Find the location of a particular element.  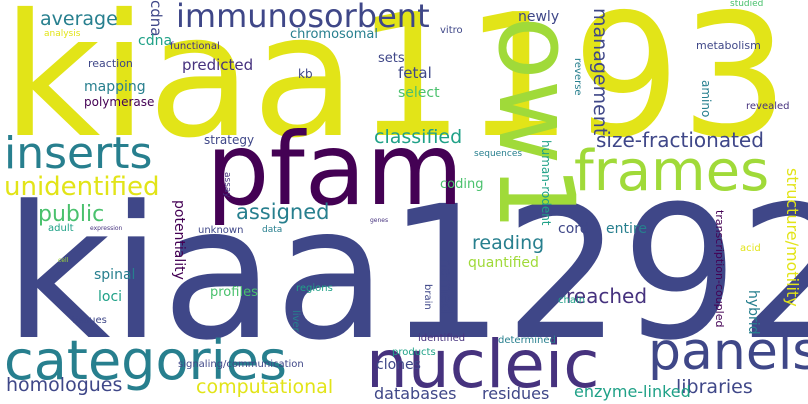

word-metabolism: metabolism is located at coordinates (728, 45).